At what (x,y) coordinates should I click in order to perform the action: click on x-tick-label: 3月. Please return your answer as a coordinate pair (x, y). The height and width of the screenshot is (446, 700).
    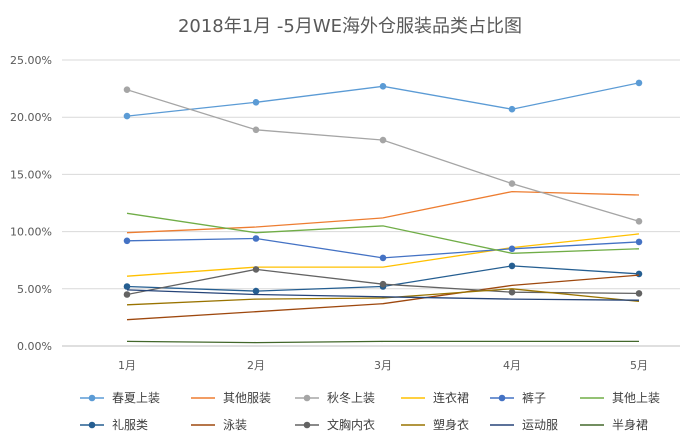
    Looking at the image, I should click on (383, 365).